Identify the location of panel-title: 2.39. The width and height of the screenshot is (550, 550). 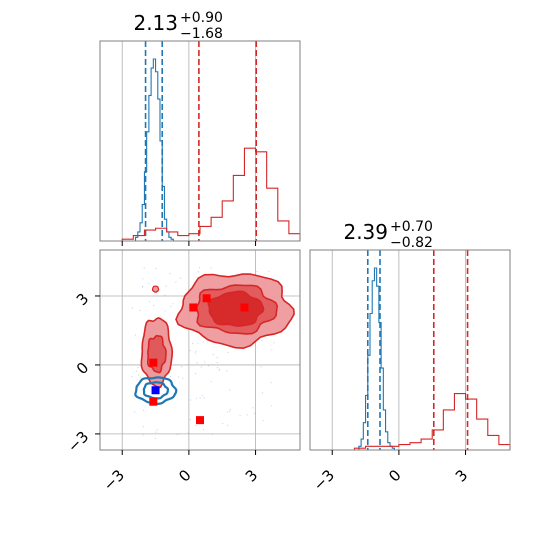
(365, 232).